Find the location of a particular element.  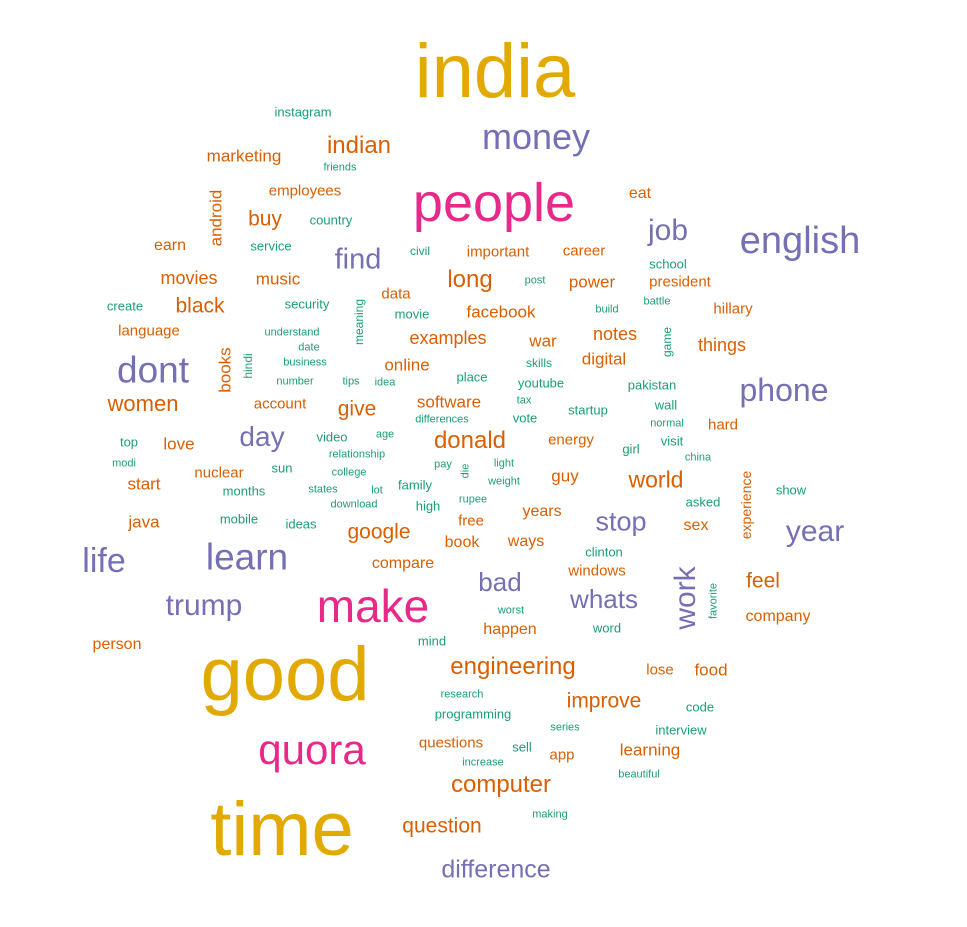

word-tips: tips is located at coordinates (351, 381).